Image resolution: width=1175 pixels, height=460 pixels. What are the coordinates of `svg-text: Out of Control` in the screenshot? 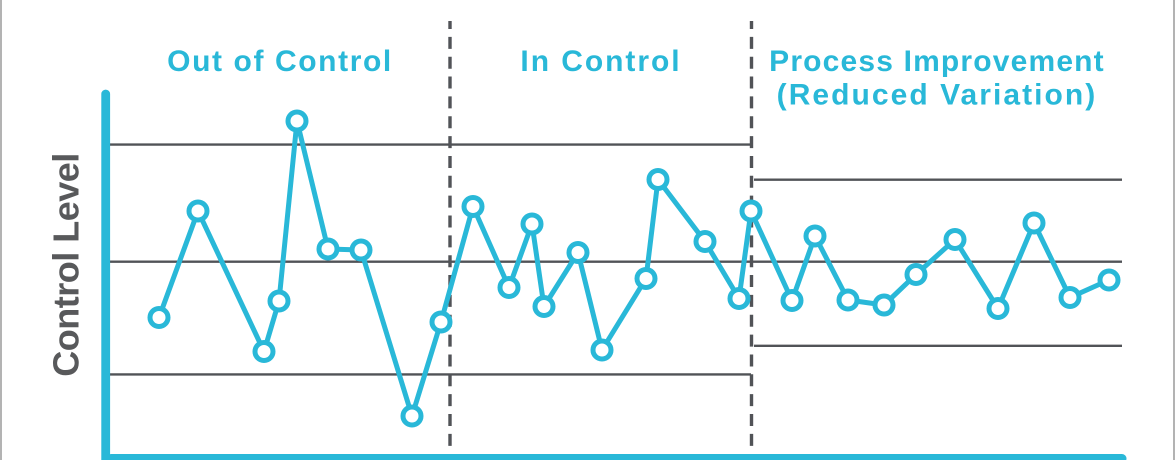 It's located at (280, 61).